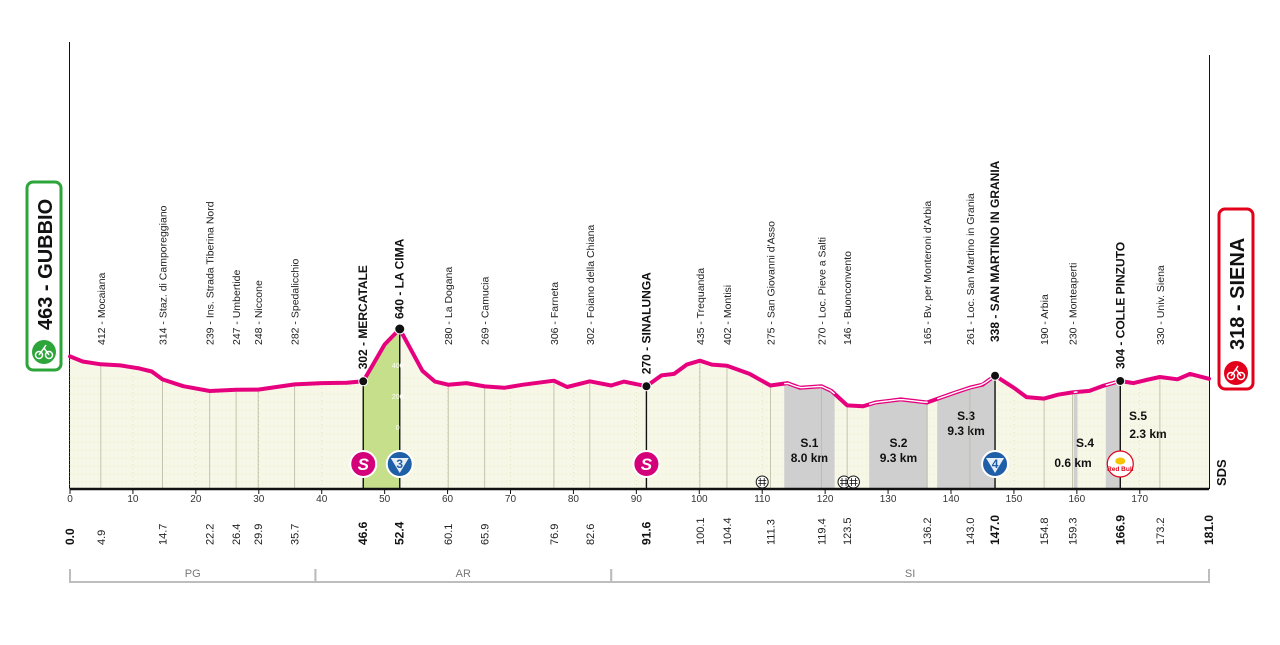  What do you see at coordinates (1161, 305) in the screenshot?
I see `location-label: 330 - Univ. Siena` at bounding box center [1161, 305].